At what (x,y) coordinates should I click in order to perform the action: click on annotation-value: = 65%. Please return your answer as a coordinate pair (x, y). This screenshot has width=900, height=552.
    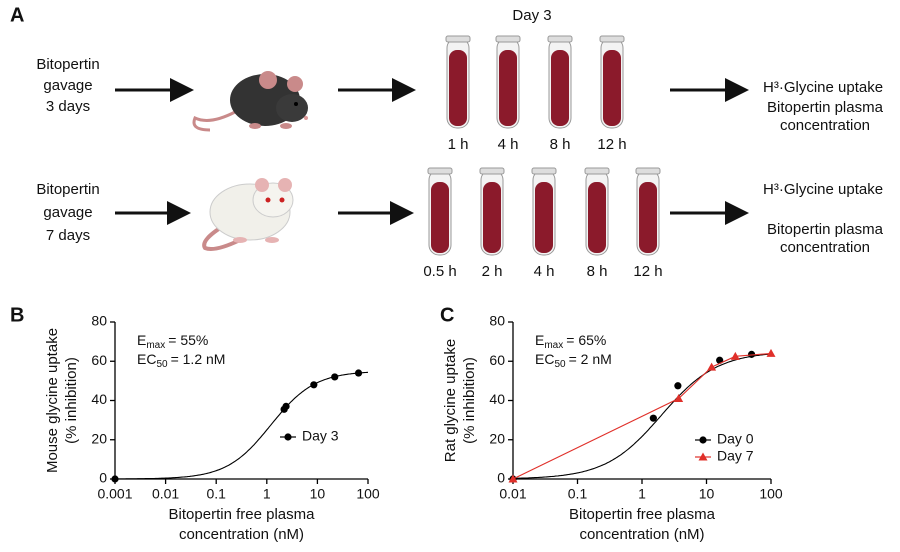
    Looking at the image, I should click on (586, 340).